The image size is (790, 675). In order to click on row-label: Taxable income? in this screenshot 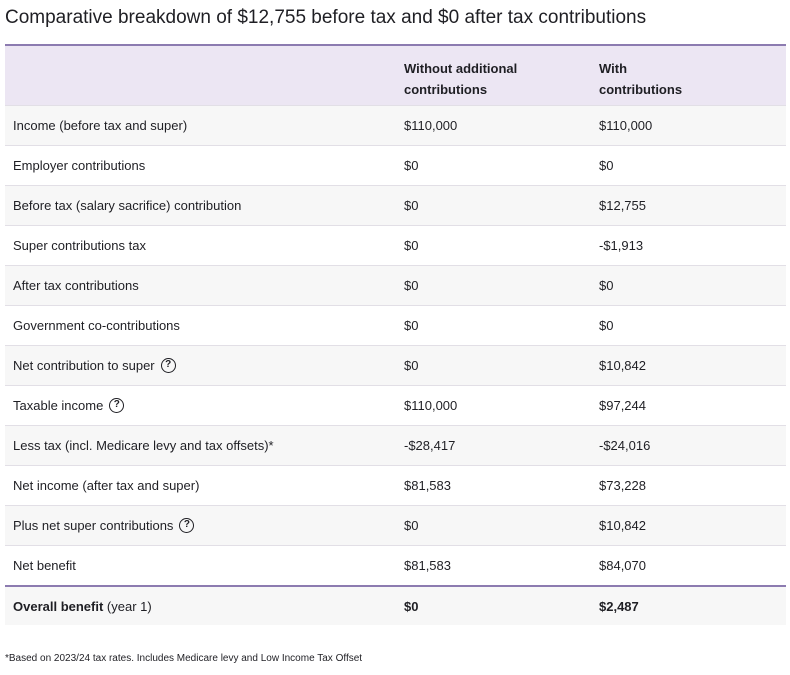, I will do `click(69, 406)`.